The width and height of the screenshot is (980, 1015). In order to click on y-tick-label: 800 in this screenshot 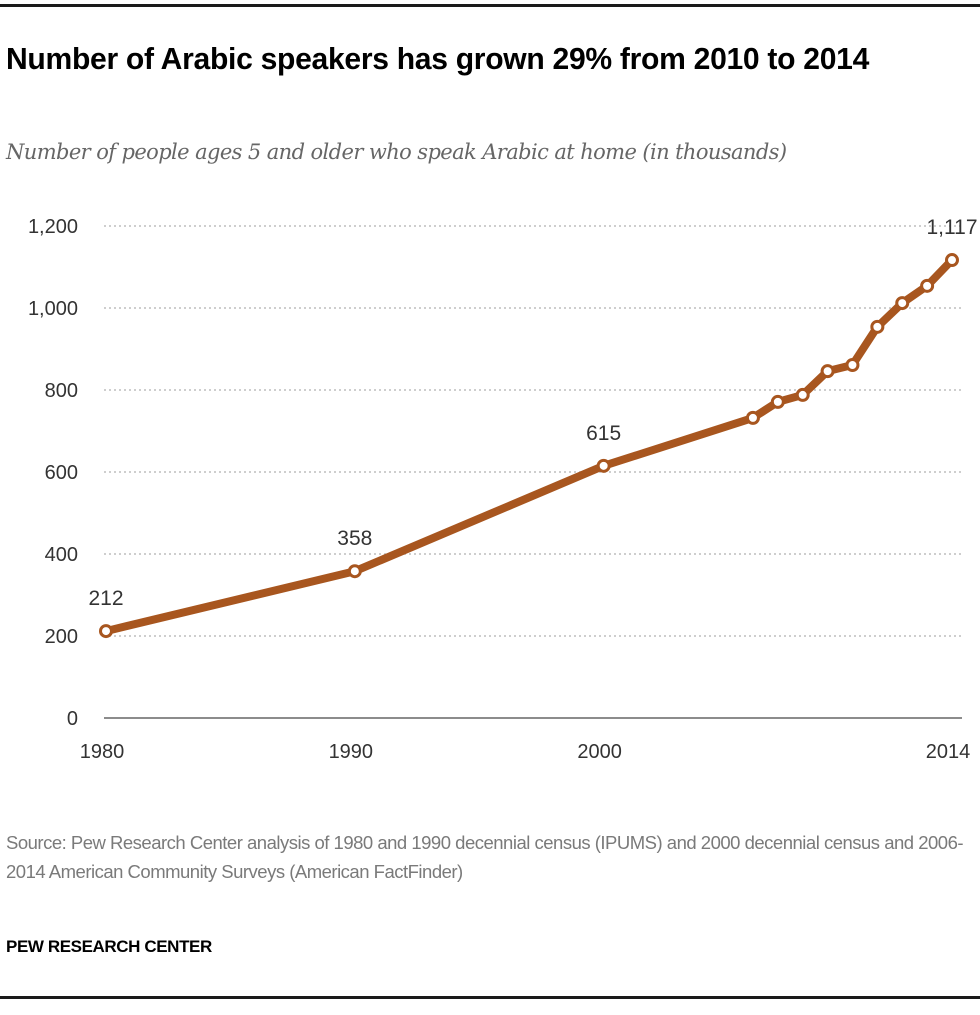, I will do `click(61, 391)`.